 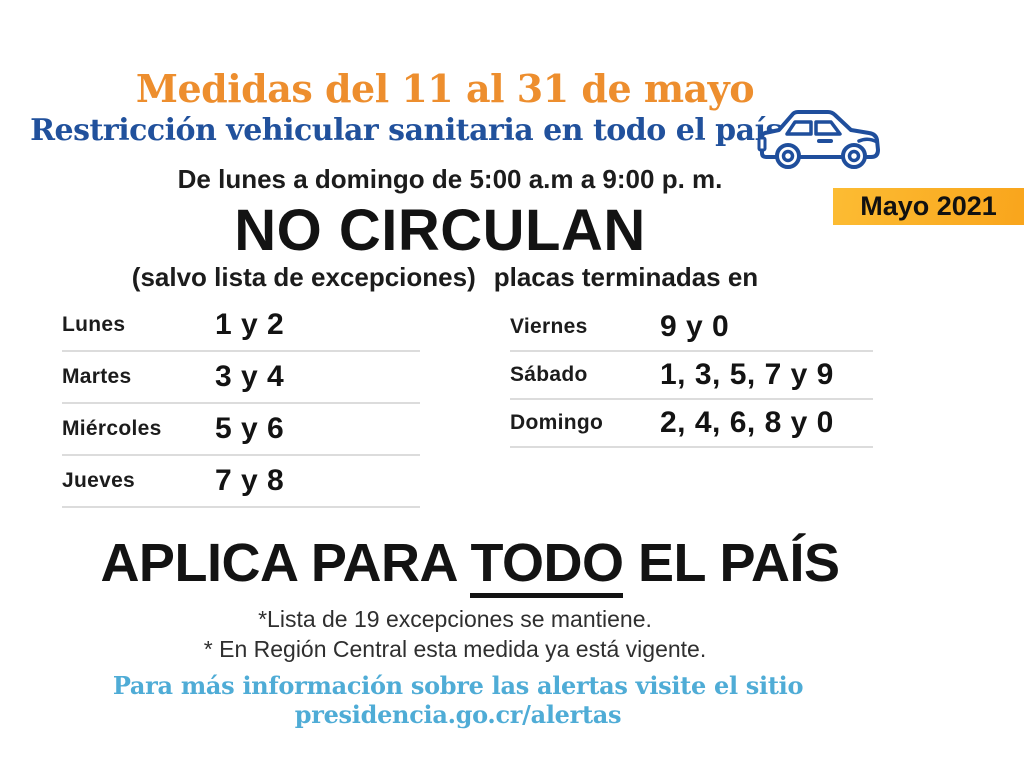 I want to click on day-label: Martes, so click(x=97, y=376).